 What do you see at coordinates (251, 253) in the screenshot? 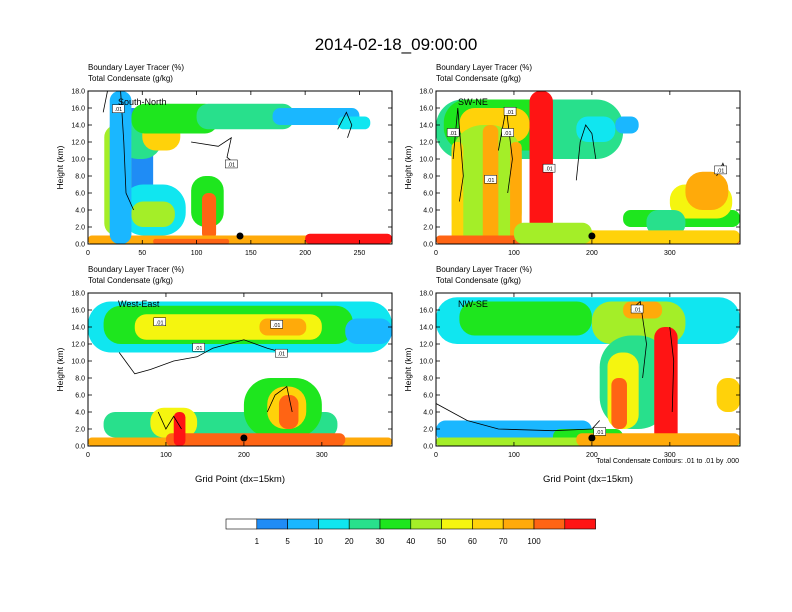
I see `x-tick-label: 150` at bounding box center [251, 253].